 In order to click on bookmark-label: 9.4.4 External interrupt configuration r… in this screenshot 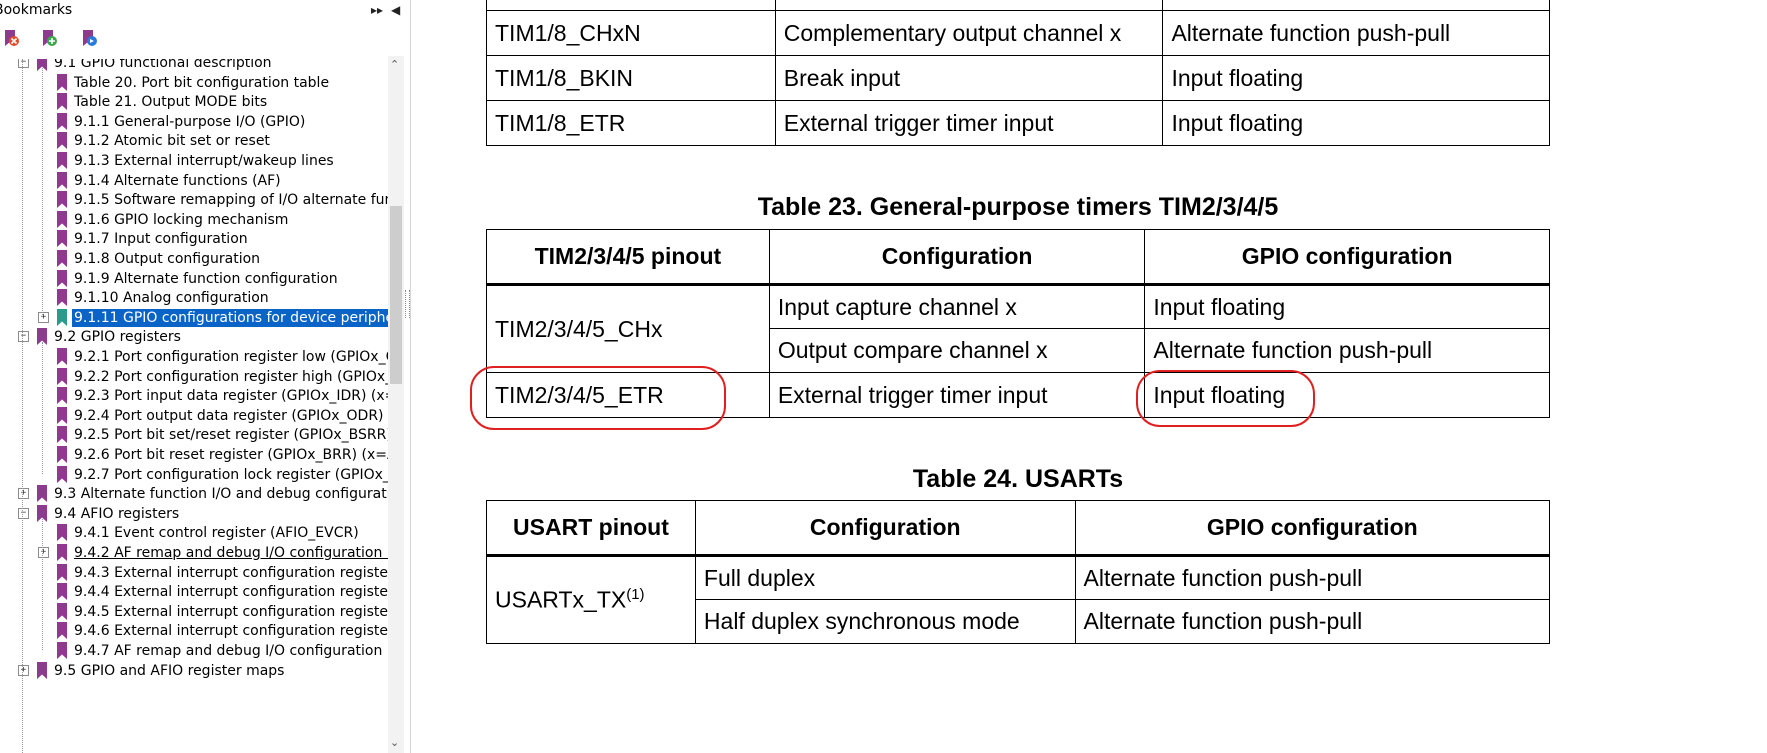, I will do `click(231, 592)`.